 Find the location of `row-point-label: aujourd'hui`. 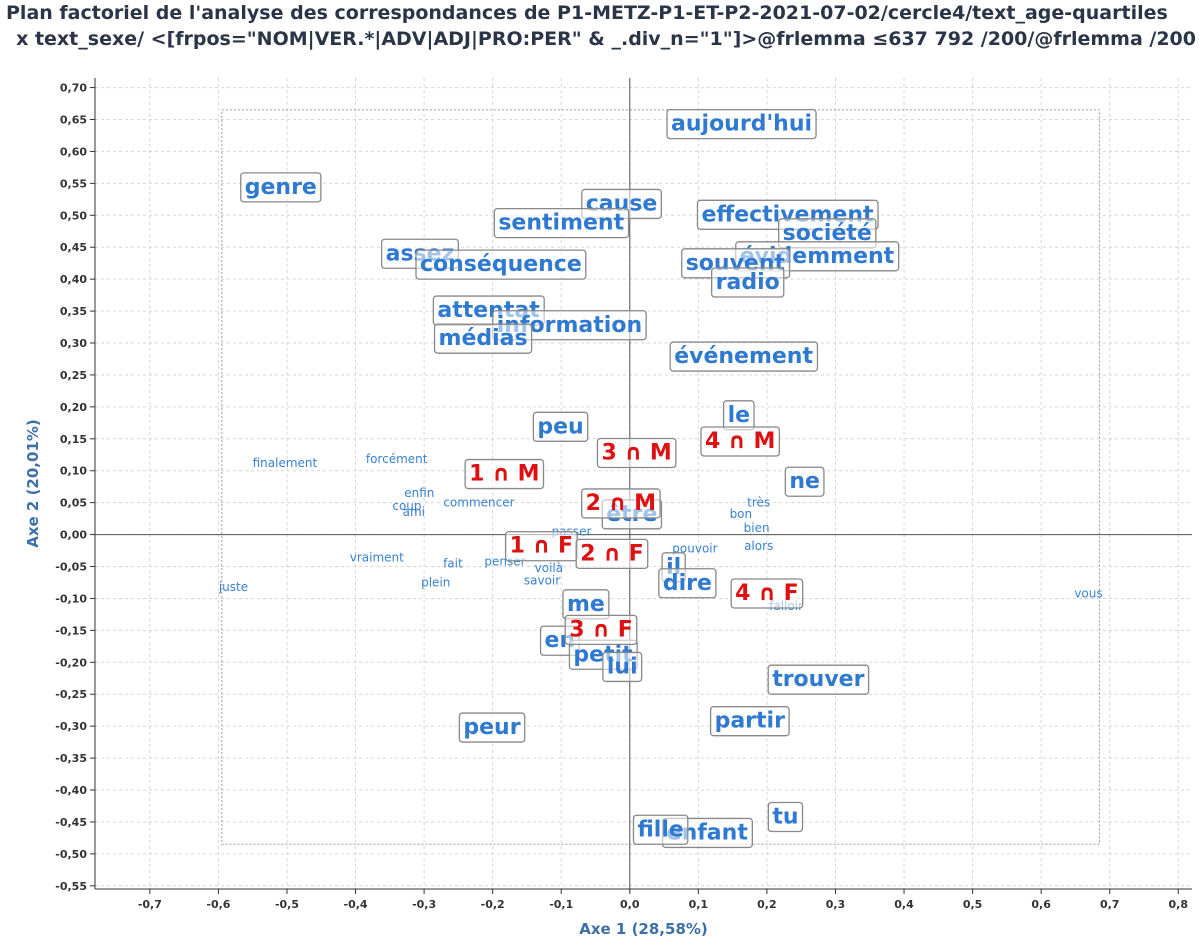

row-point-label: aujourd'hui is located at coordinates (741, 124).